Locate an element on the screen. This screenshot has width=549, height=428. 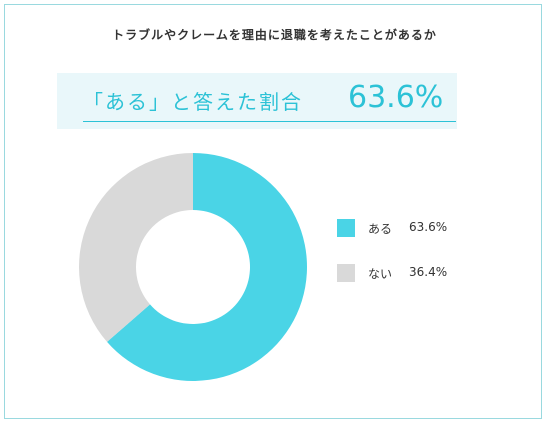
summary-banner-label: 「ある」と答えた割合 is located at coordinates (193, 102).